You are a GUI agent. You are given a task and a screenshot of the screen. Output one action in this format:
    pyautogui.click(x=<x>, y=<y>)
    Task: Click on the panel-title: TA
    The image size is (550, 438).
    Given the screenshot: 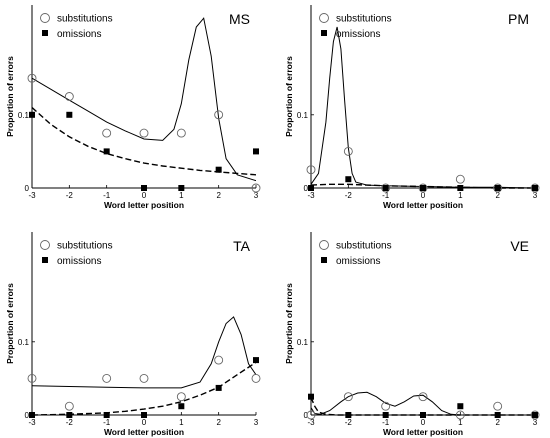 What is the action you would take?
    pyautogui.click(x=242, y=246)
    